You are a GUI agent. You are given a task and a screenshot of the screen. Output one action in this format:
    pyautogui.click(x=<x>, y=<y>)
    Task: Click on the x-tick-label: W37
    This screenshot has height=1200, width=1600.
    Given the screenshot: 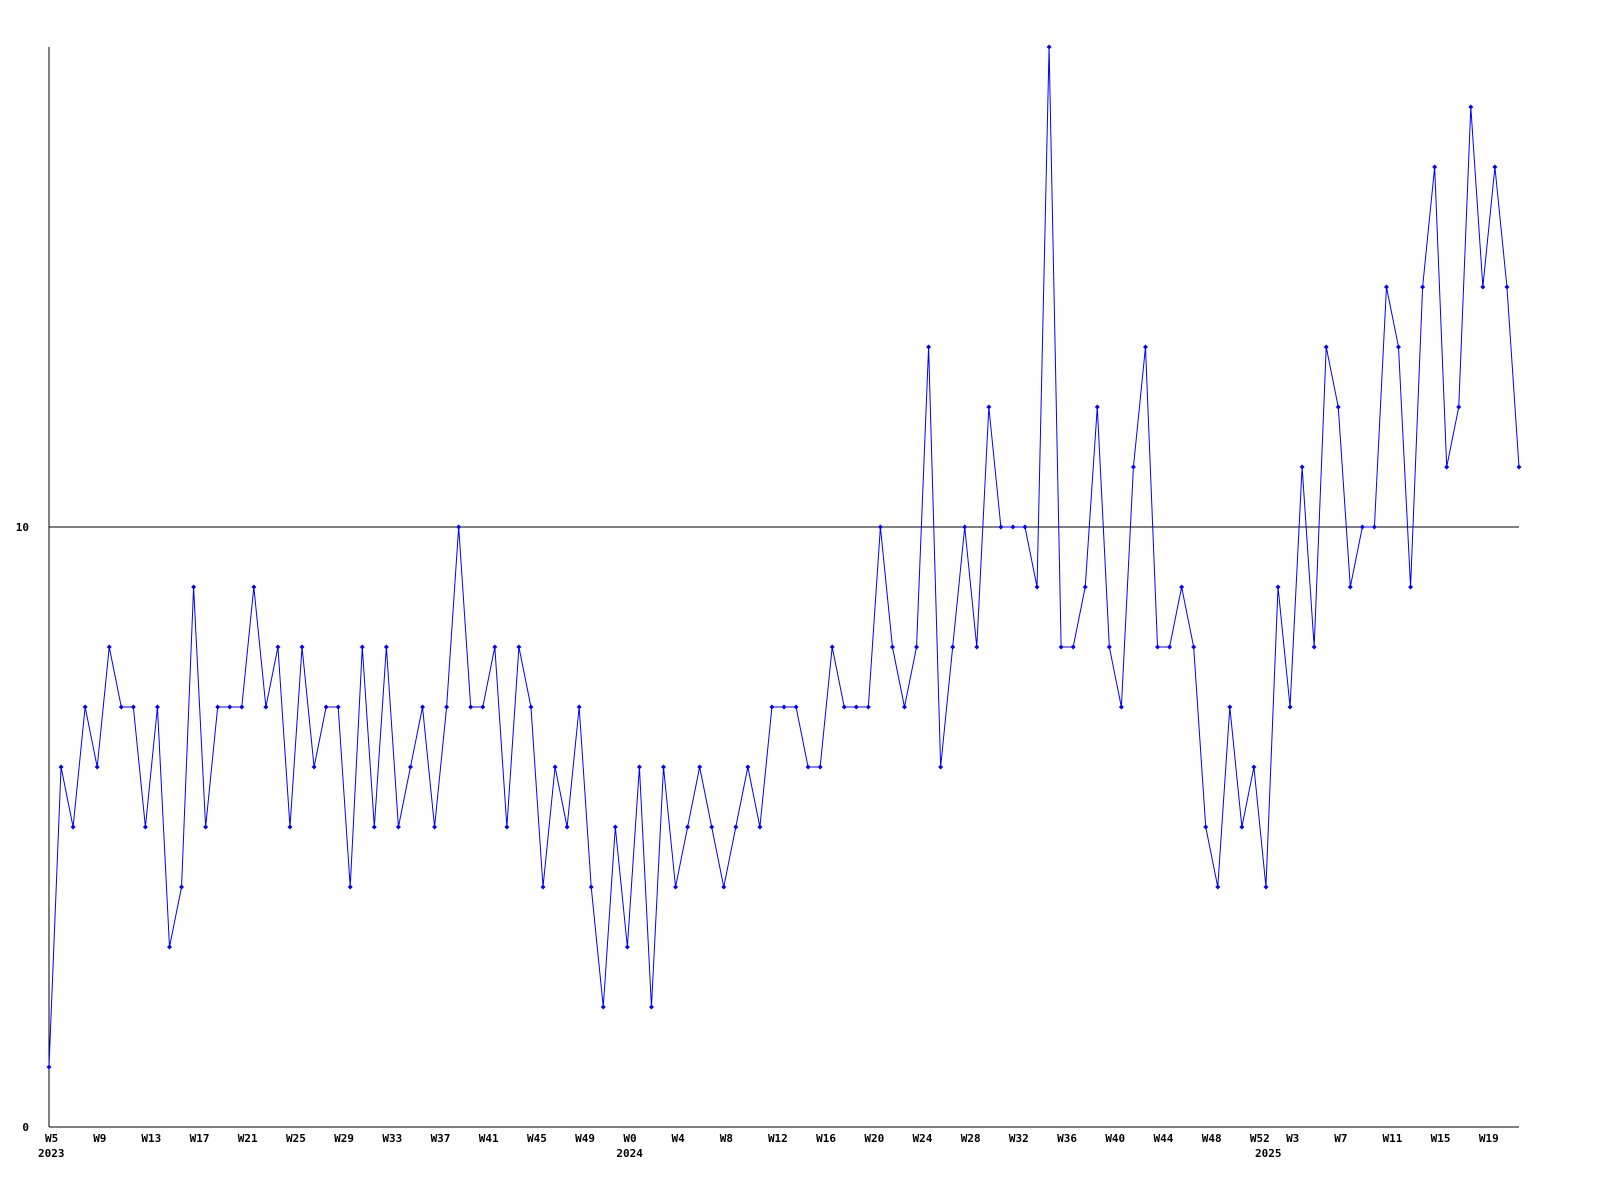 What is the action you would take?
    pyautogui.click(x=441, y=1138)
    